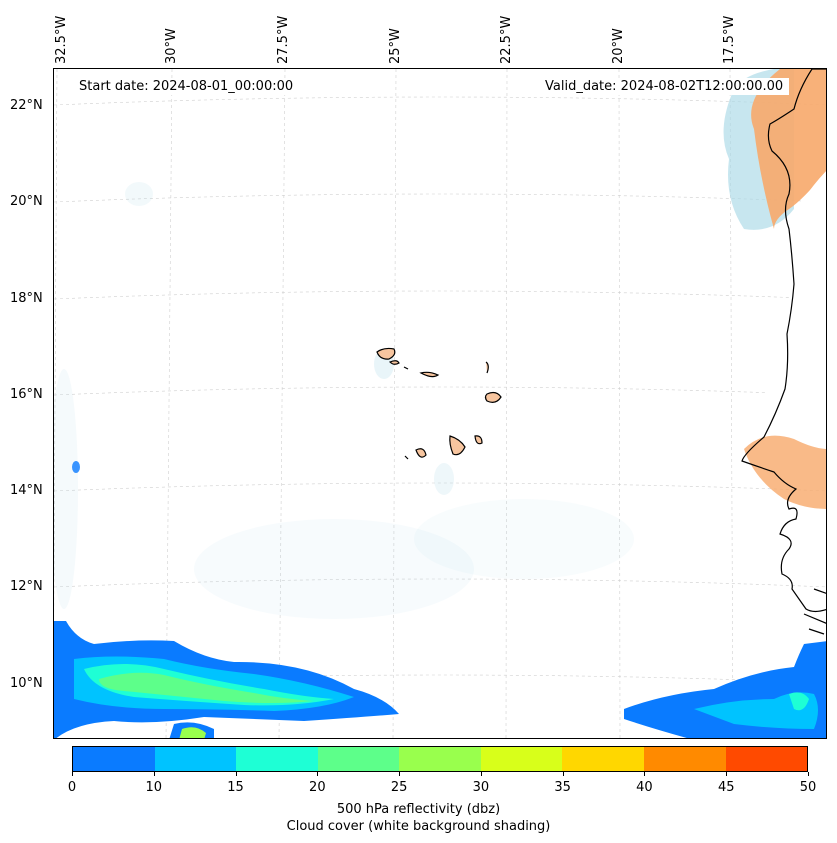  What do you see at coordinates (186, 86) in the screenshot?
I see `start-date-label: Start date: 2024-08-01_00:00:00` at bounding box center [186, 86].